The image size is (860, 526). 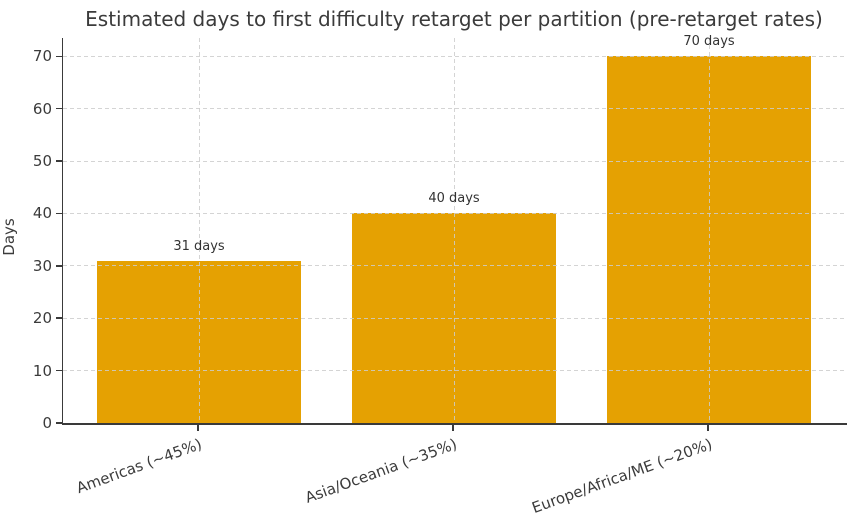 I want to click on y-axis-label: Days, so click(x=9, y=237).